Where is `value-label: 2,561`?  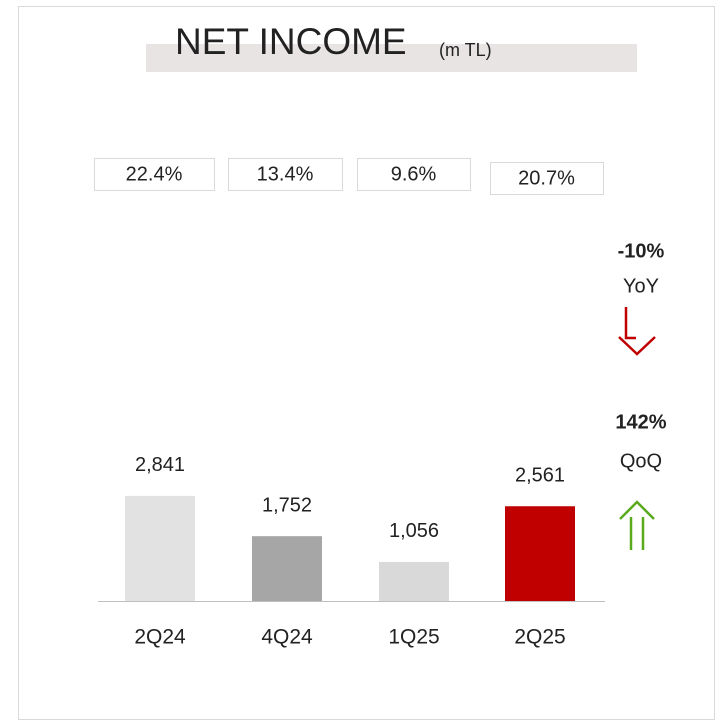 value-label: 2,561 is located at coordinates (540, 476).